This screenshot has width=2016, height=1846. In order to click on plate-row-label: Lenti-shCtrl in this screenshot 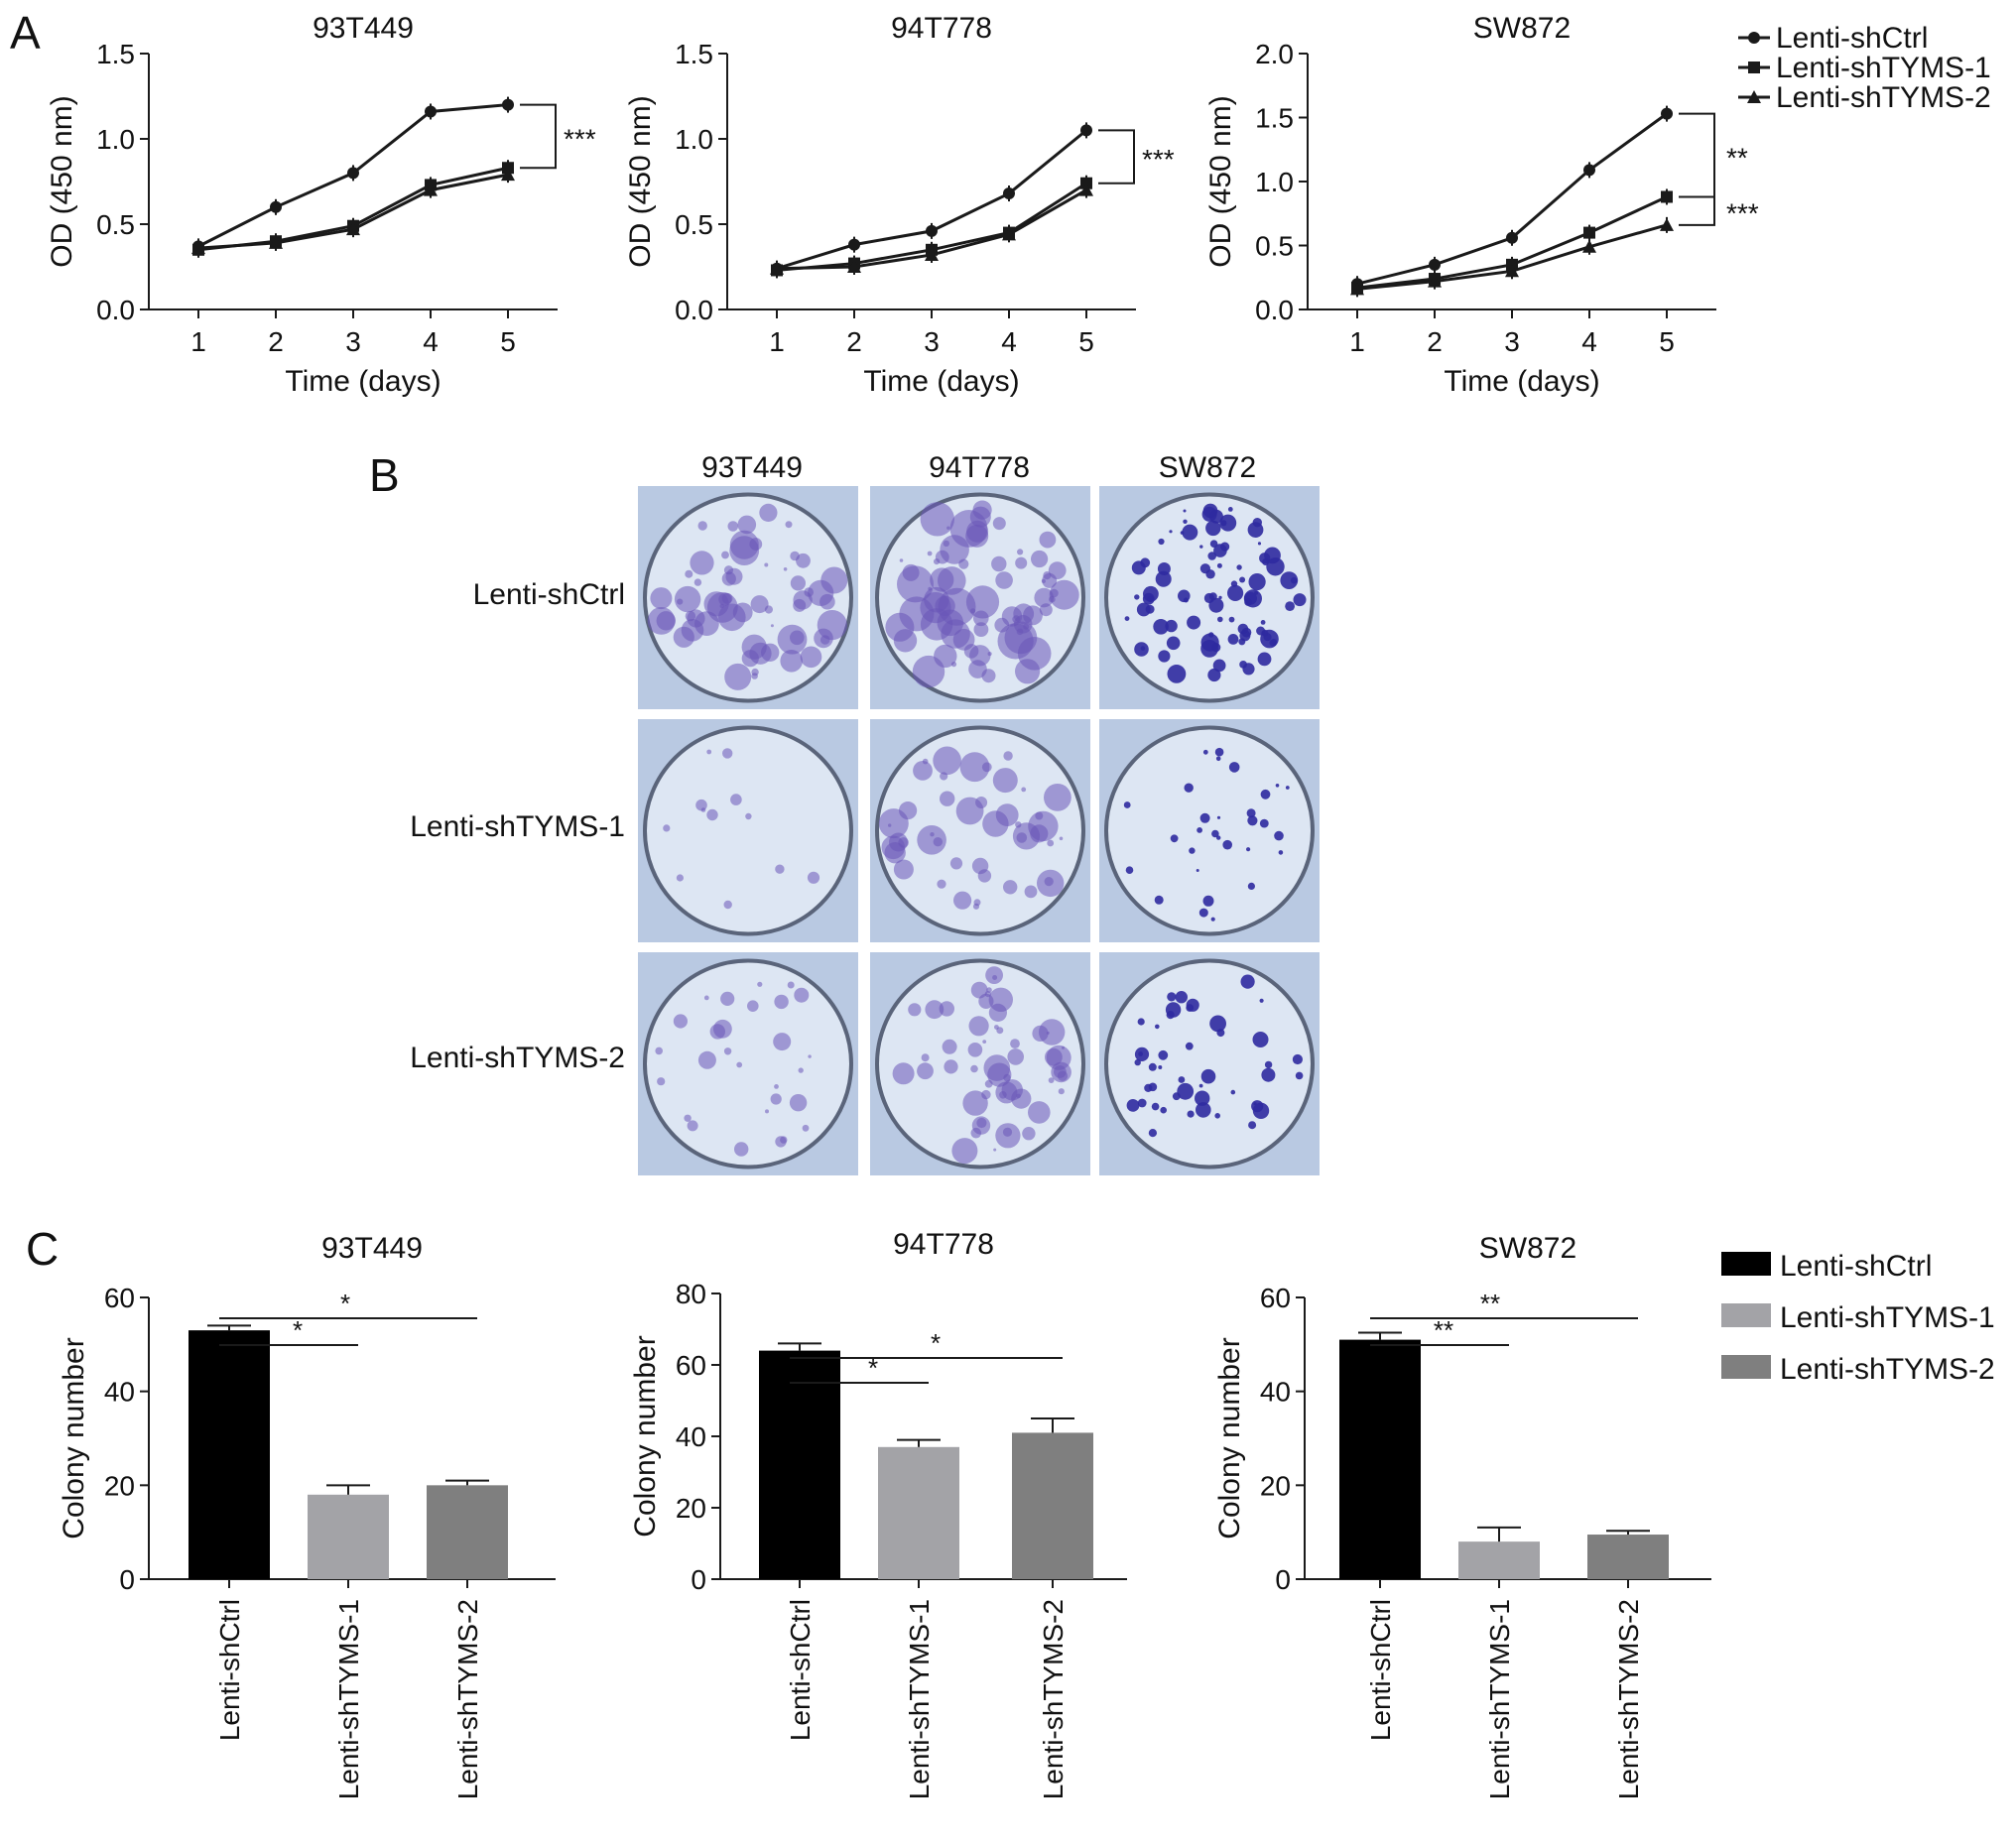, I will do `click(548, 594)`.